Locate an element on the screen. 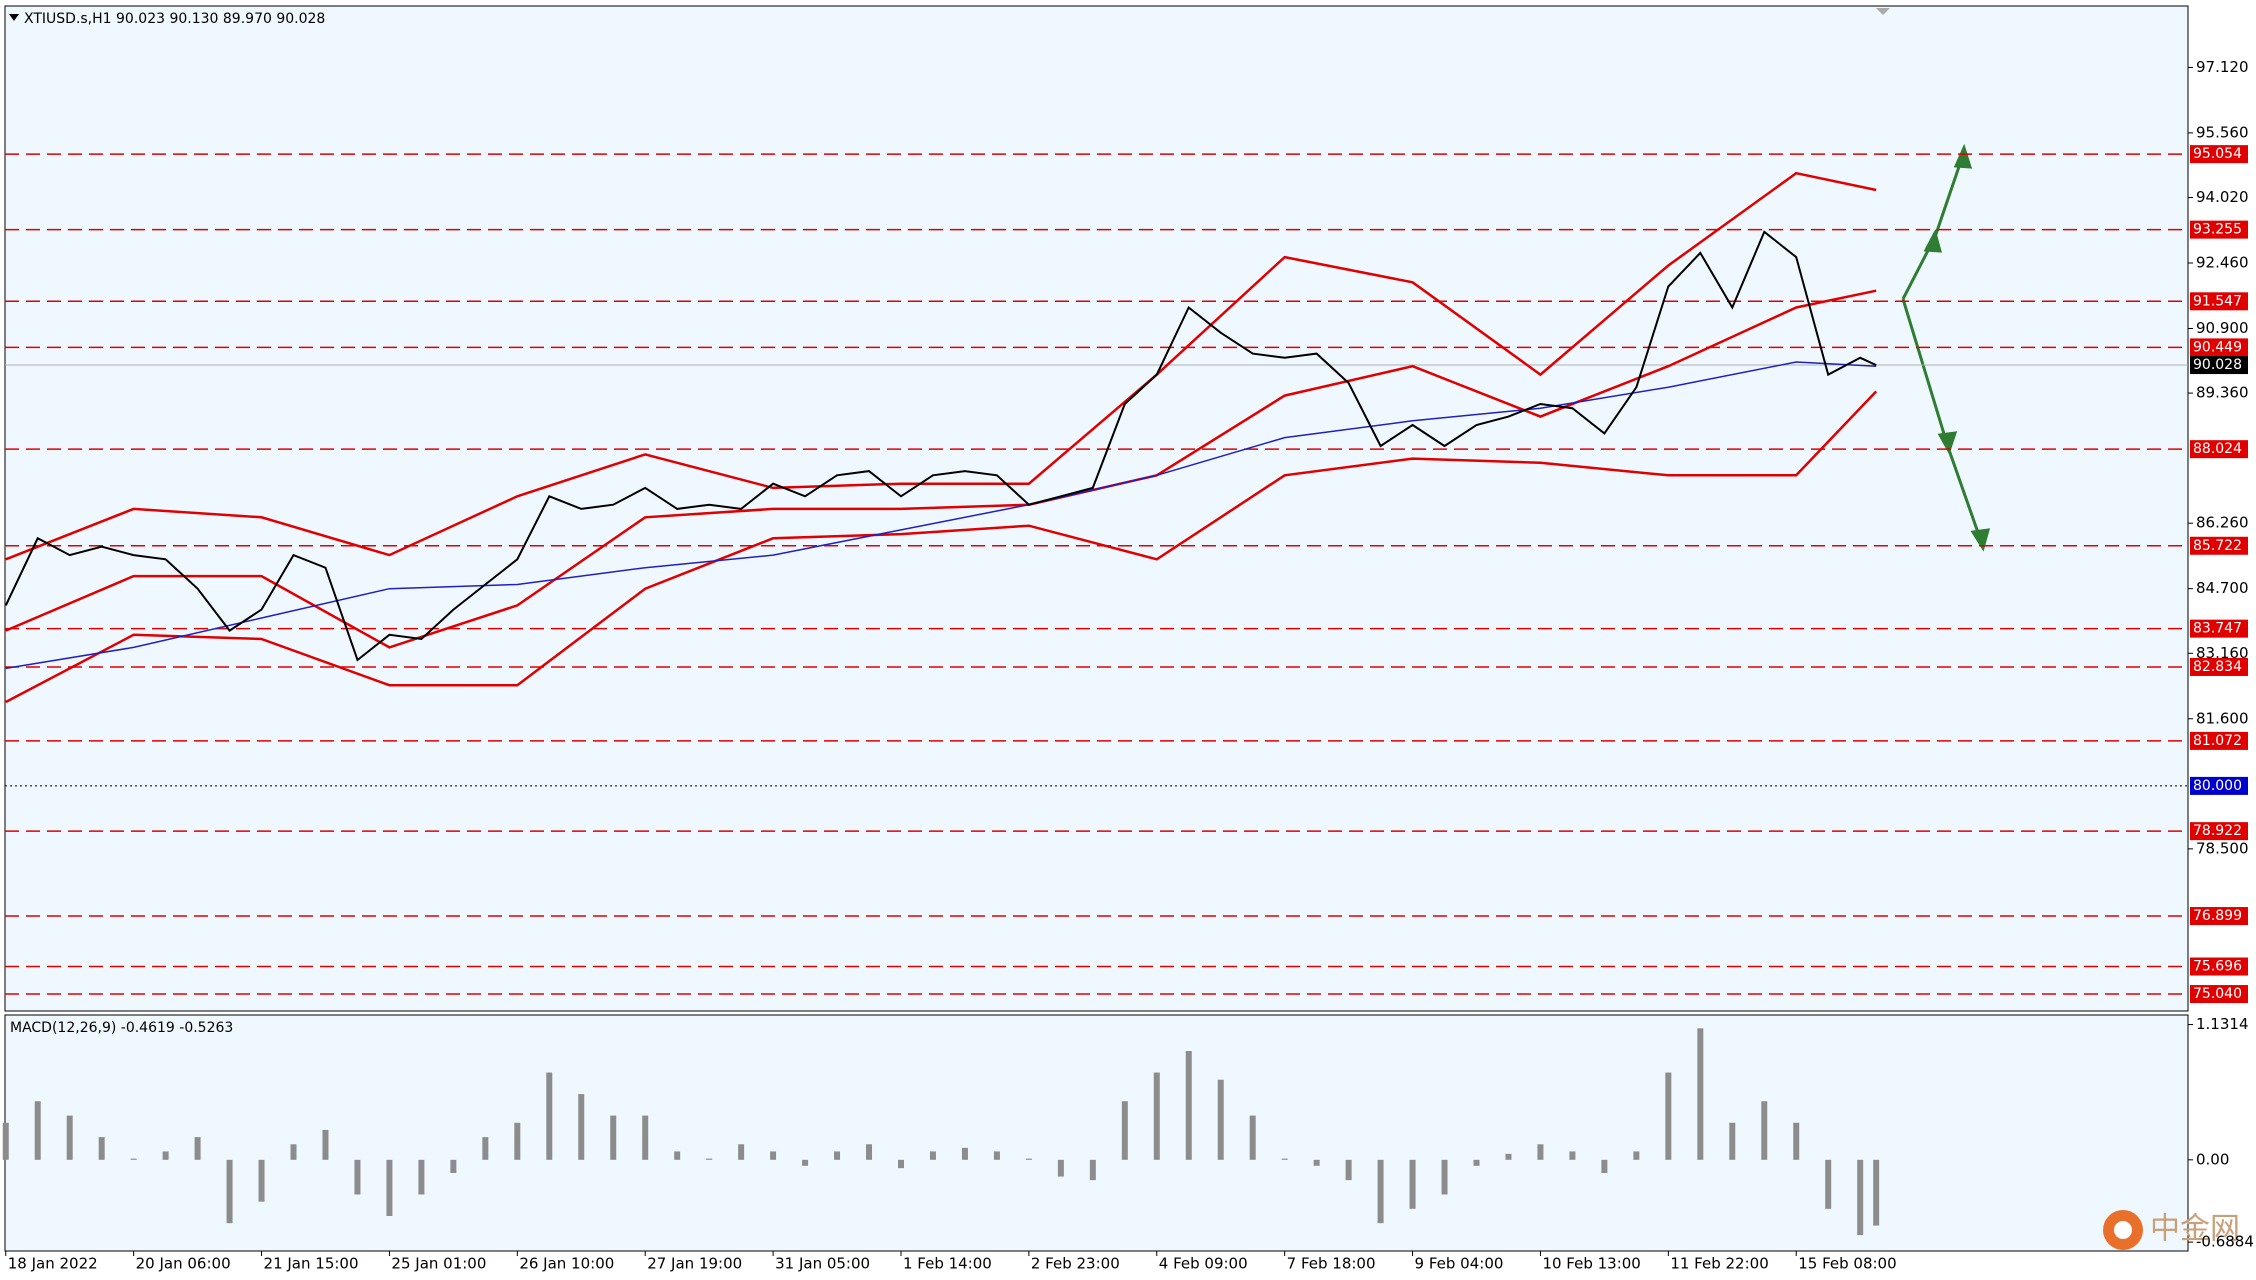  x-tick-label: 9 Feb 04:00 is located at coordinates (1459, 1264).